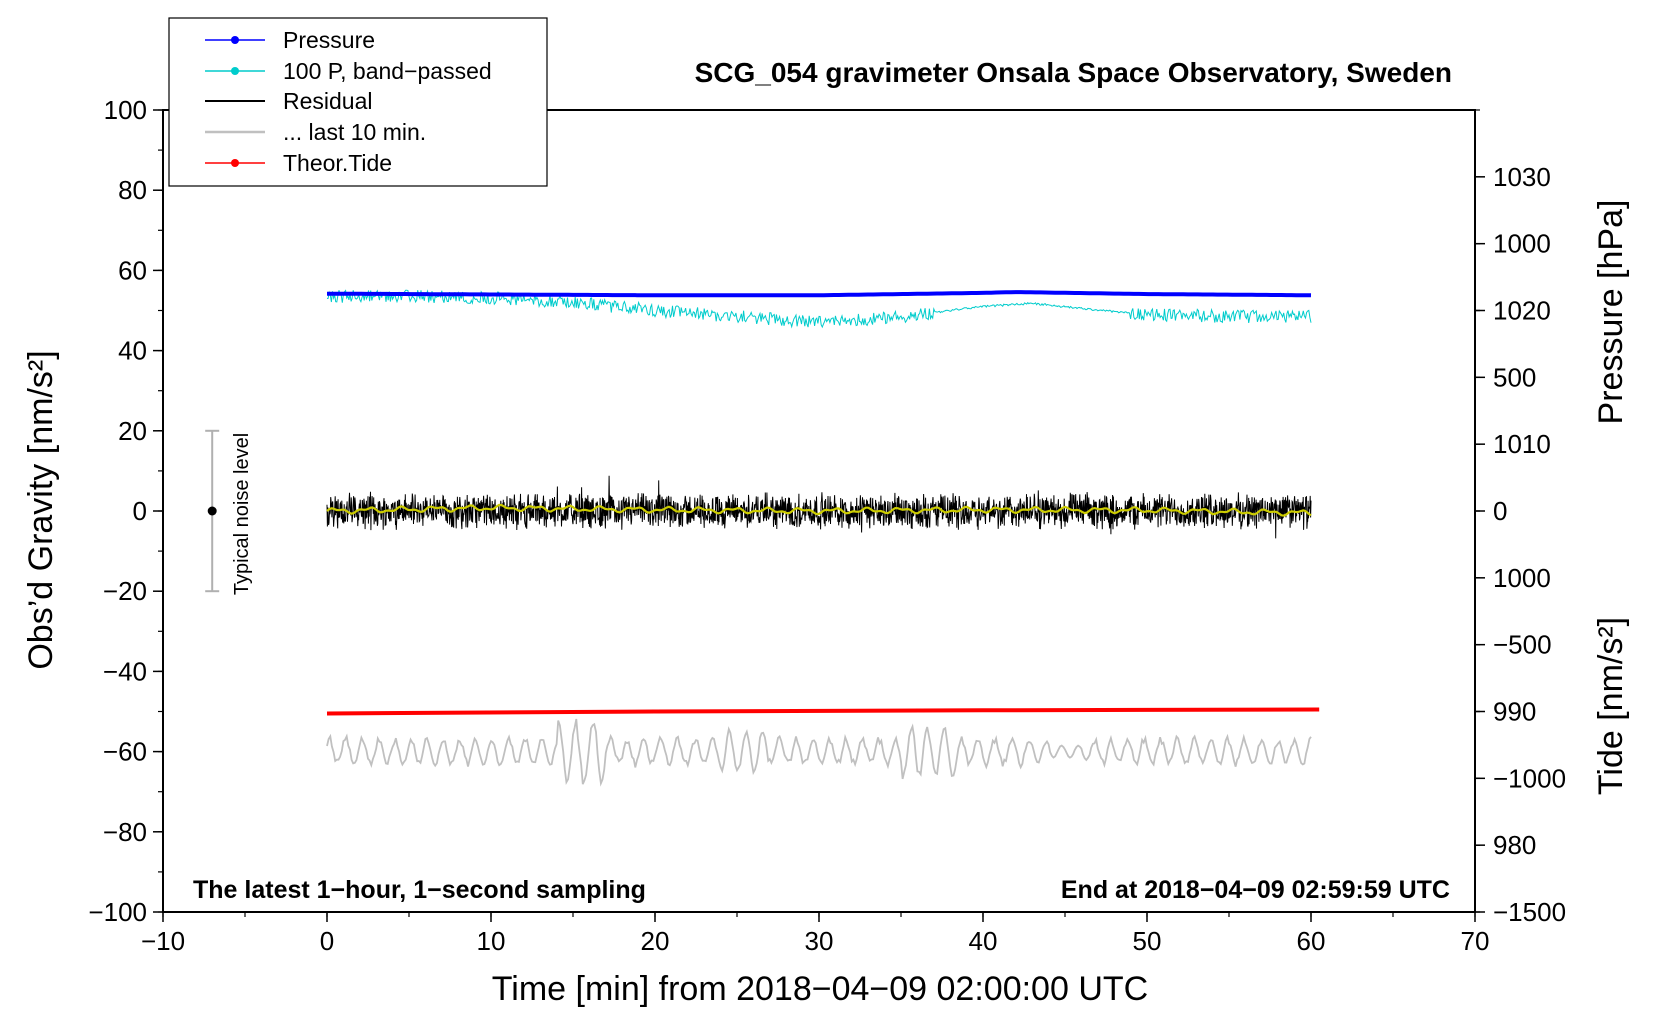 The image size is (1660, 1020). I want to click on series-pressure-line, so click(819, 294).